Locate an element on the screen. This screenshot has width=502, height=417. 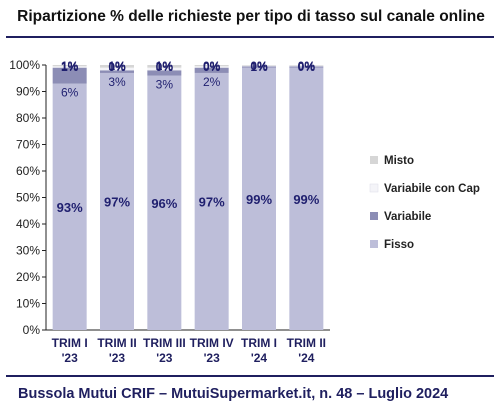
y-tick-label: 80% is located at coordinates (28, 118).